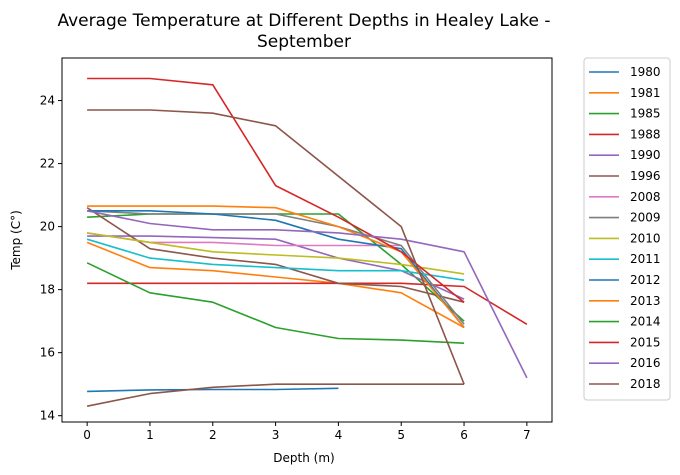 This screenshot has width=680, height=475. I want to click on x-tick-label-3: 3, so click(276, 435).